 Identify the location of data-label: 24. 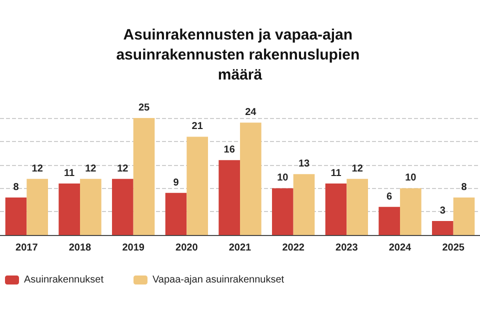
(251, 112).